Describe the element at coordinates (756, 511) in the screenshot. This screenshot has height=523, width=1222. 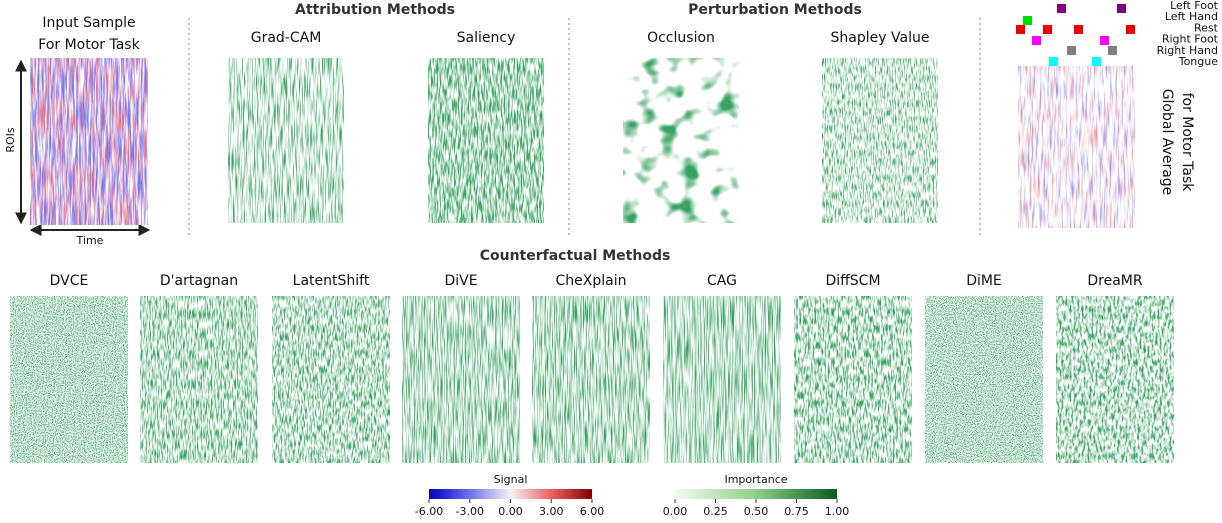
I see `colorbar-tick-label: 0.50` at that location.